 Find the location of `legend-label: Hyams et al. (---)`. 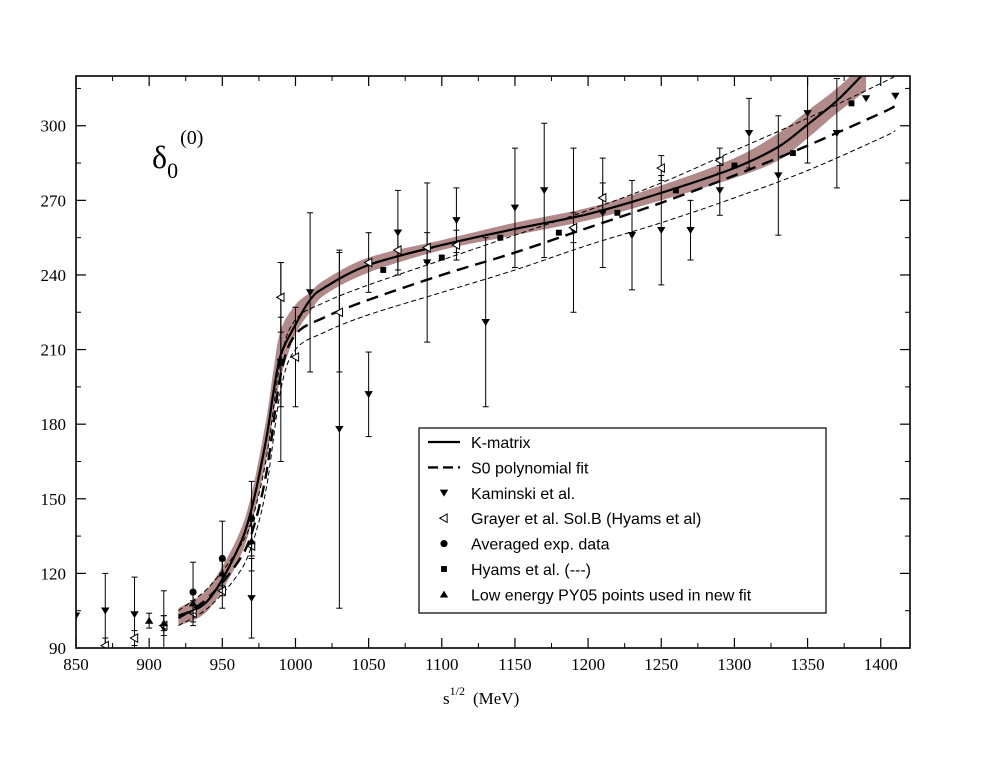

legend-label: Hyams et al. (---) is located at coordinates (531, 570).